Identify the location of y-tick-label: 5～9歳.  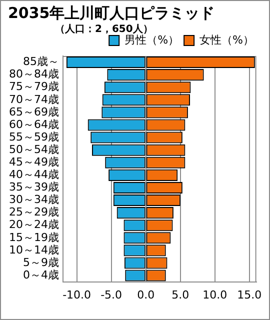
(40, 262).